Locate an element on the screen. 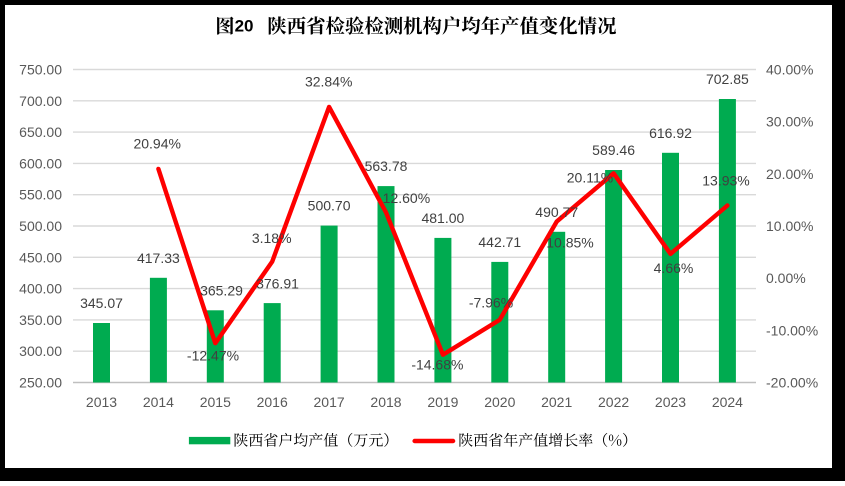 The width and height of the screenshot is (845, 486). svg-text: 4.66% is located at coordinates (674, 268).